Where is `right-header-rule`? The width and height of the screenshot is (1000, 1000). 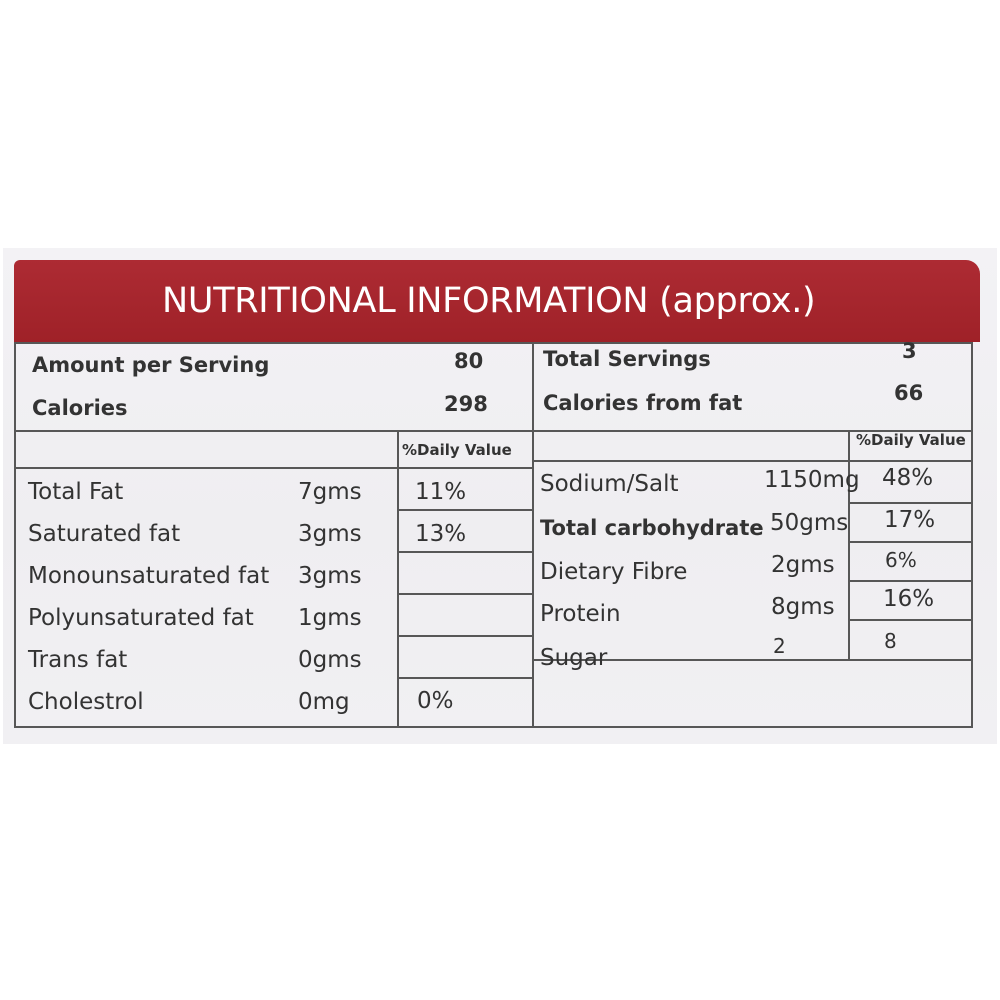
right-header-rule is located at coordinates (752, 461).